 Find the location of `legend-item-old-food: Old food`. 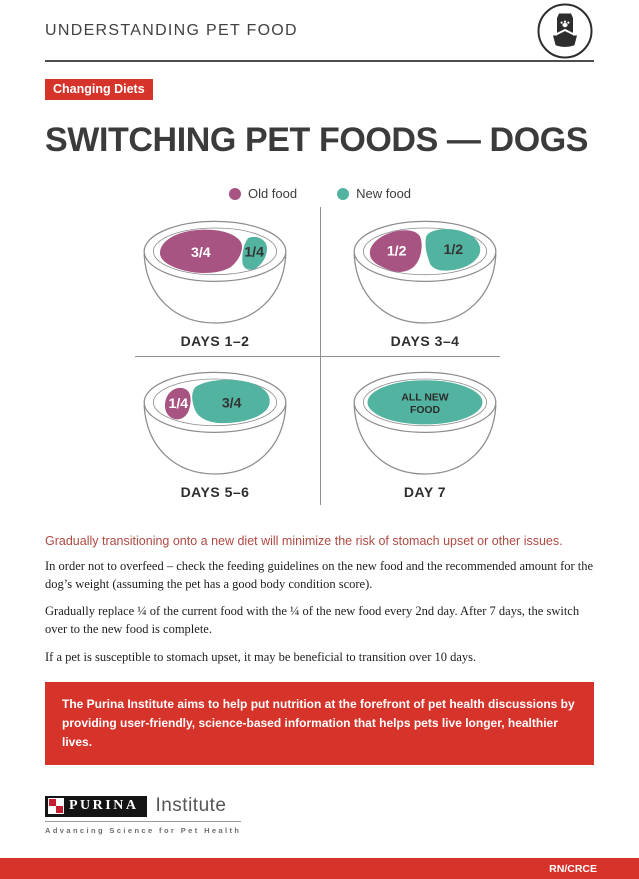

legend-item-old-food: Old food is located at coordinates (263, 193).